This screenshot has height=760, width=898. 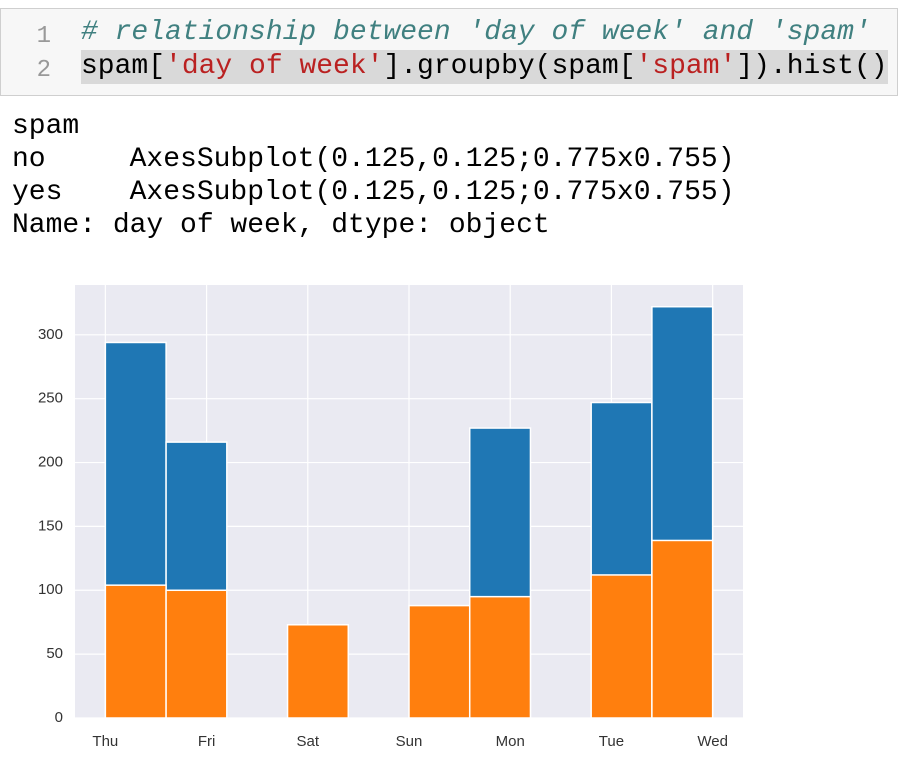 What do you see at coordinates (50, 525) in the screenshot?
I see `y-tick-label: 150` at bounding box center [50, 525].